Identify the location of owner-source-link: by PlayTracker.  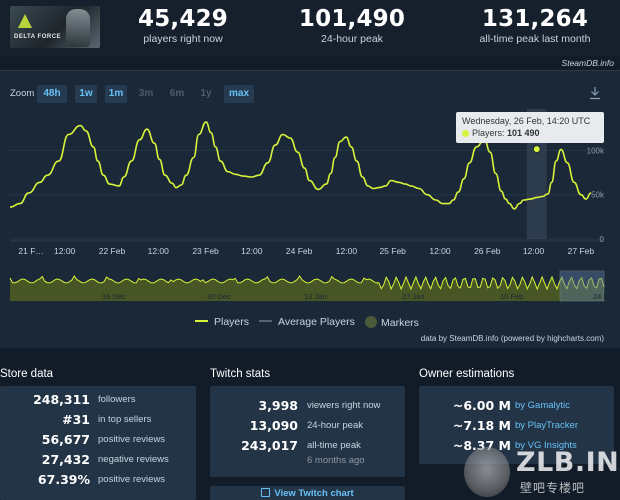
(546, 425).